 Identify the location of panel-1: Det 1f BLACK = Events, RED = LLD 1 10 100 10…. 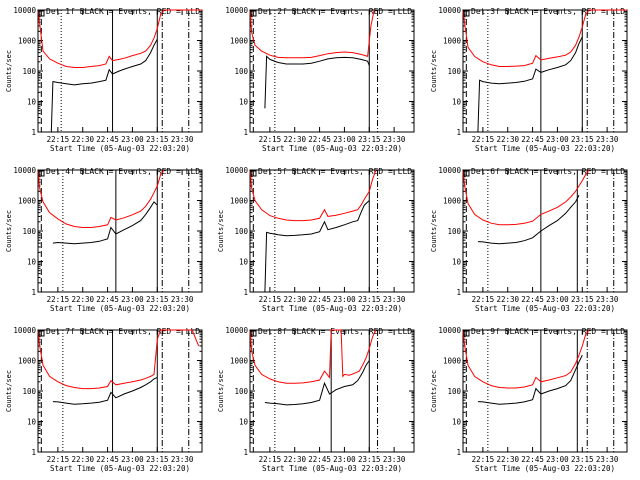
(104, 79).